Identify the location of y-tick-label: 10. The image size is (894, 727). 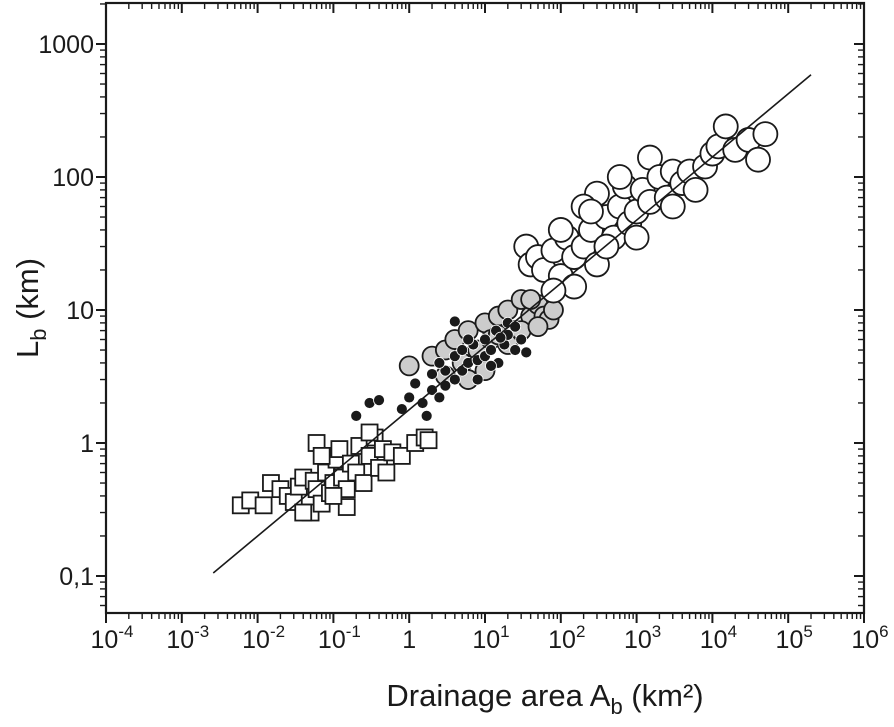
(80, 311).